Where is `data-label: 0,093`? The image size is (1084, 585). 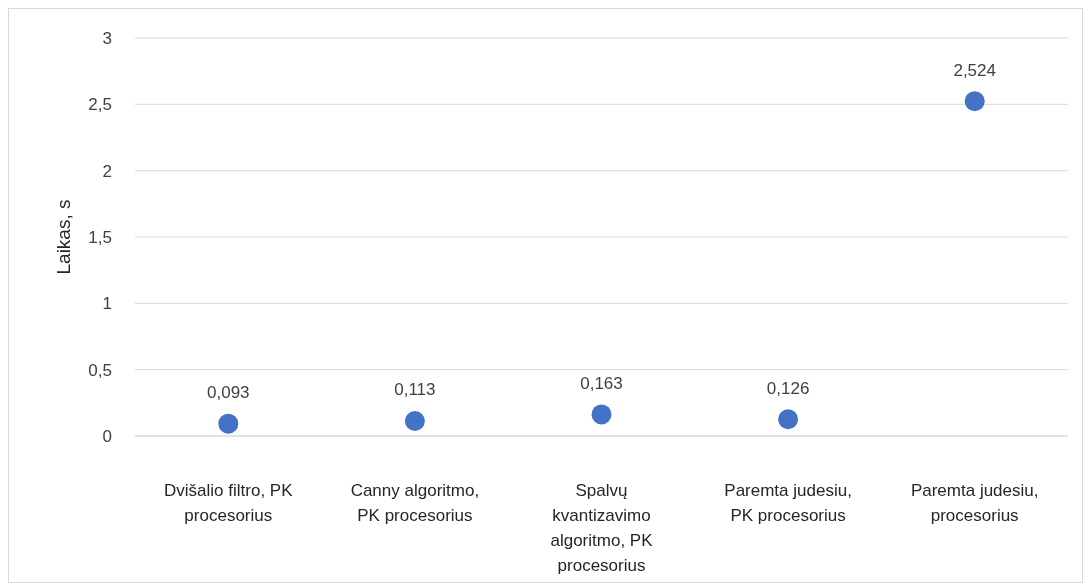
data-label: 0,093 is located at coordinates (228, 393).